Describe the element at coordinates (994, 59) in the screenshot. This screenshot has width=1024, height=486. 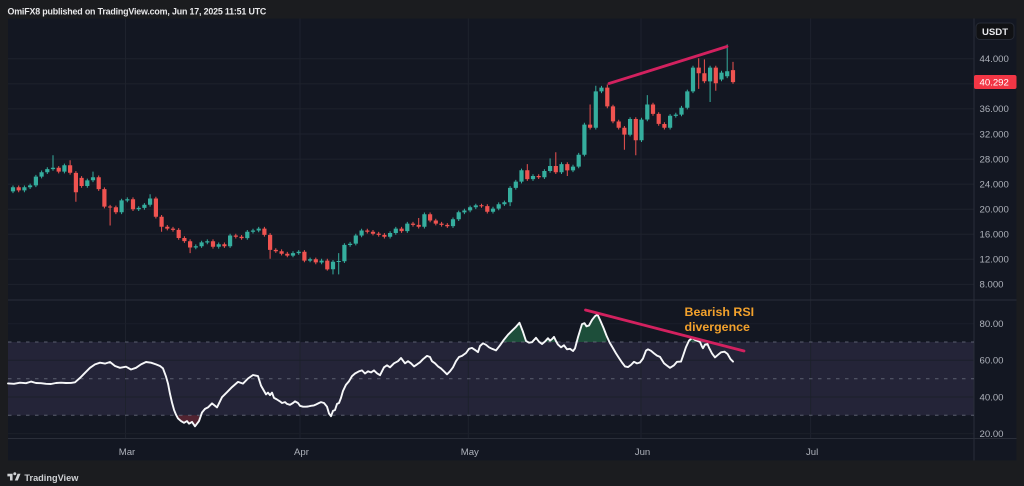
I see `svg-text: 44.000` at that location.